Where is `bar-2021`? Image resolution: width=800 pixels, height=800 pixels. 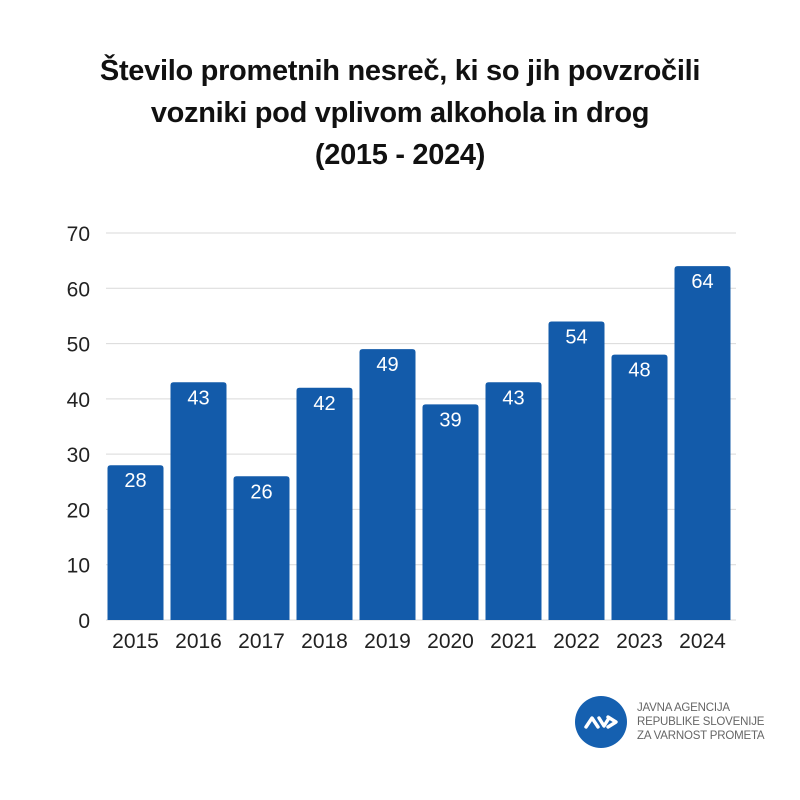 bar-2021 is located at coordinates (513, 501).